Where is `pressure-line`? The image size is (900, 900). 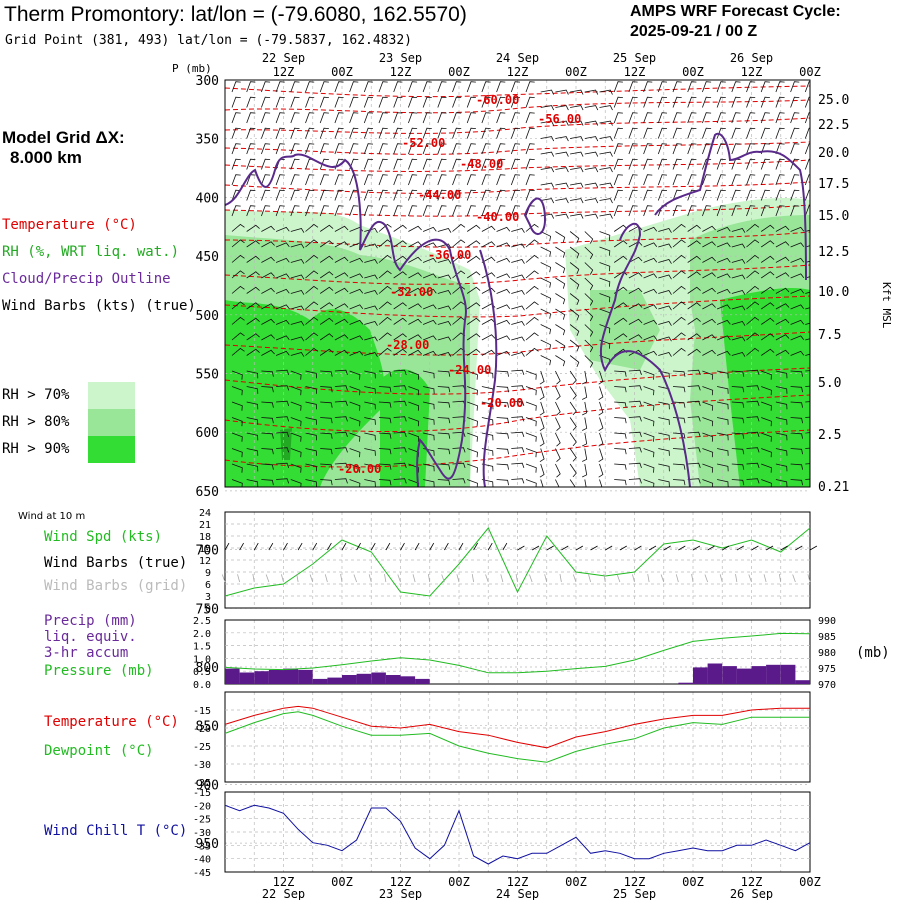 pressure-line is located at coordinates (517, 653).